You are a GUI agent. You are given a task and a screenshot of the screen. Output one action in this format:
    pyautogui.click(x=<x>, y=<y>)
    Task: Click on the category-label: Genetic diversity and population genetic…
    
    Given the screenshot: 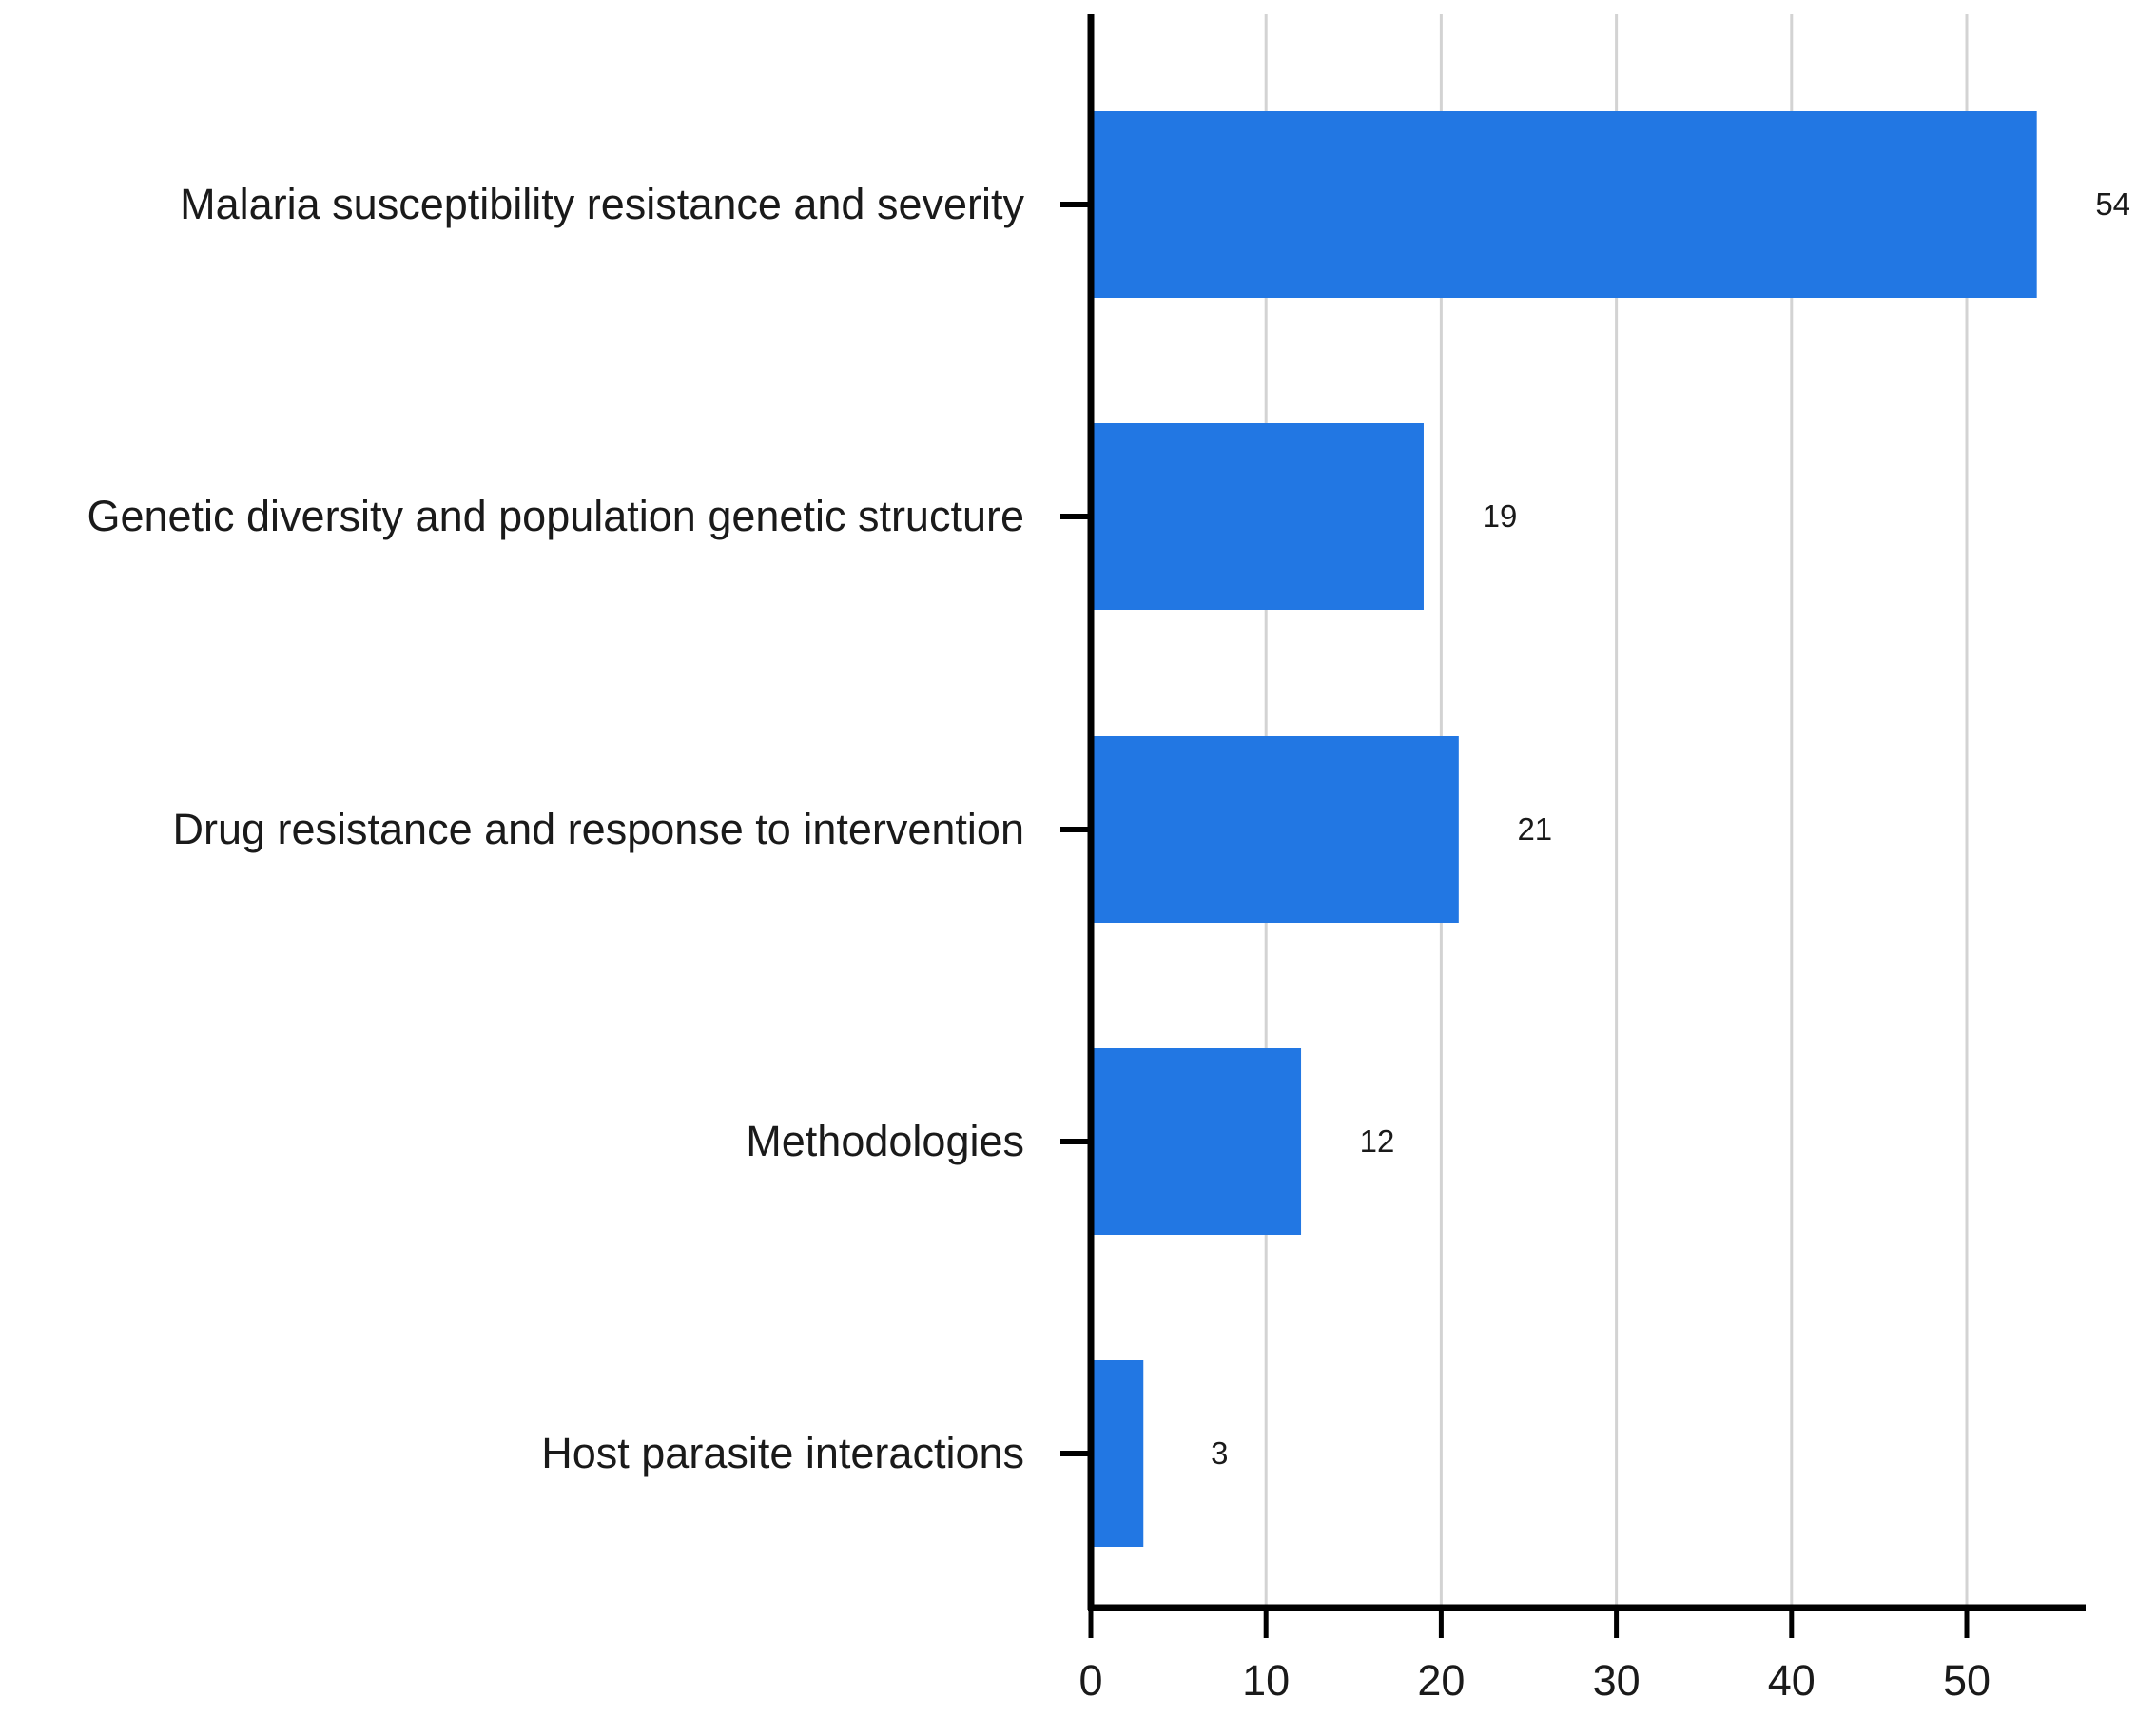 What is the action you would take?
    pyautogui.click(x=555, y=516)
    